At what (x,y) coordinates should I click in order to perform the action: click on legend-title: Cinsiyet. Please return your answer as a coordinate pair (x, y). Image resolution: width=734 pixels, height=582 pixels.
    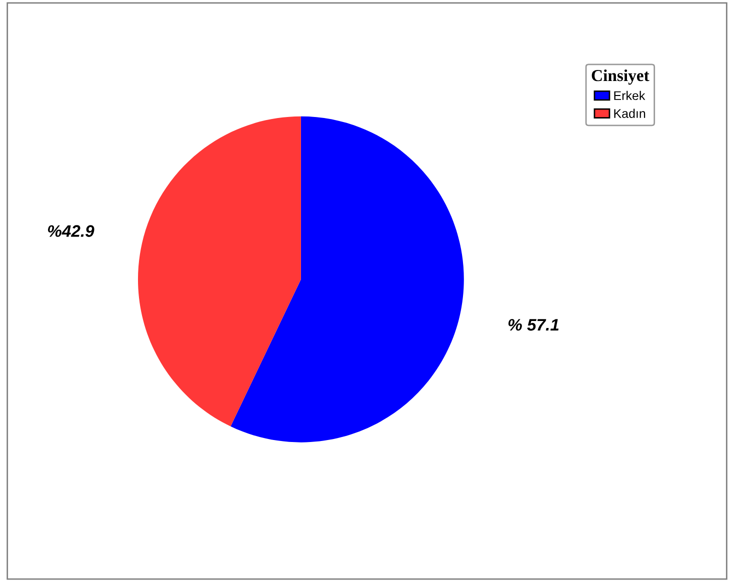
    Looking at the image, I should click on (621, 77).